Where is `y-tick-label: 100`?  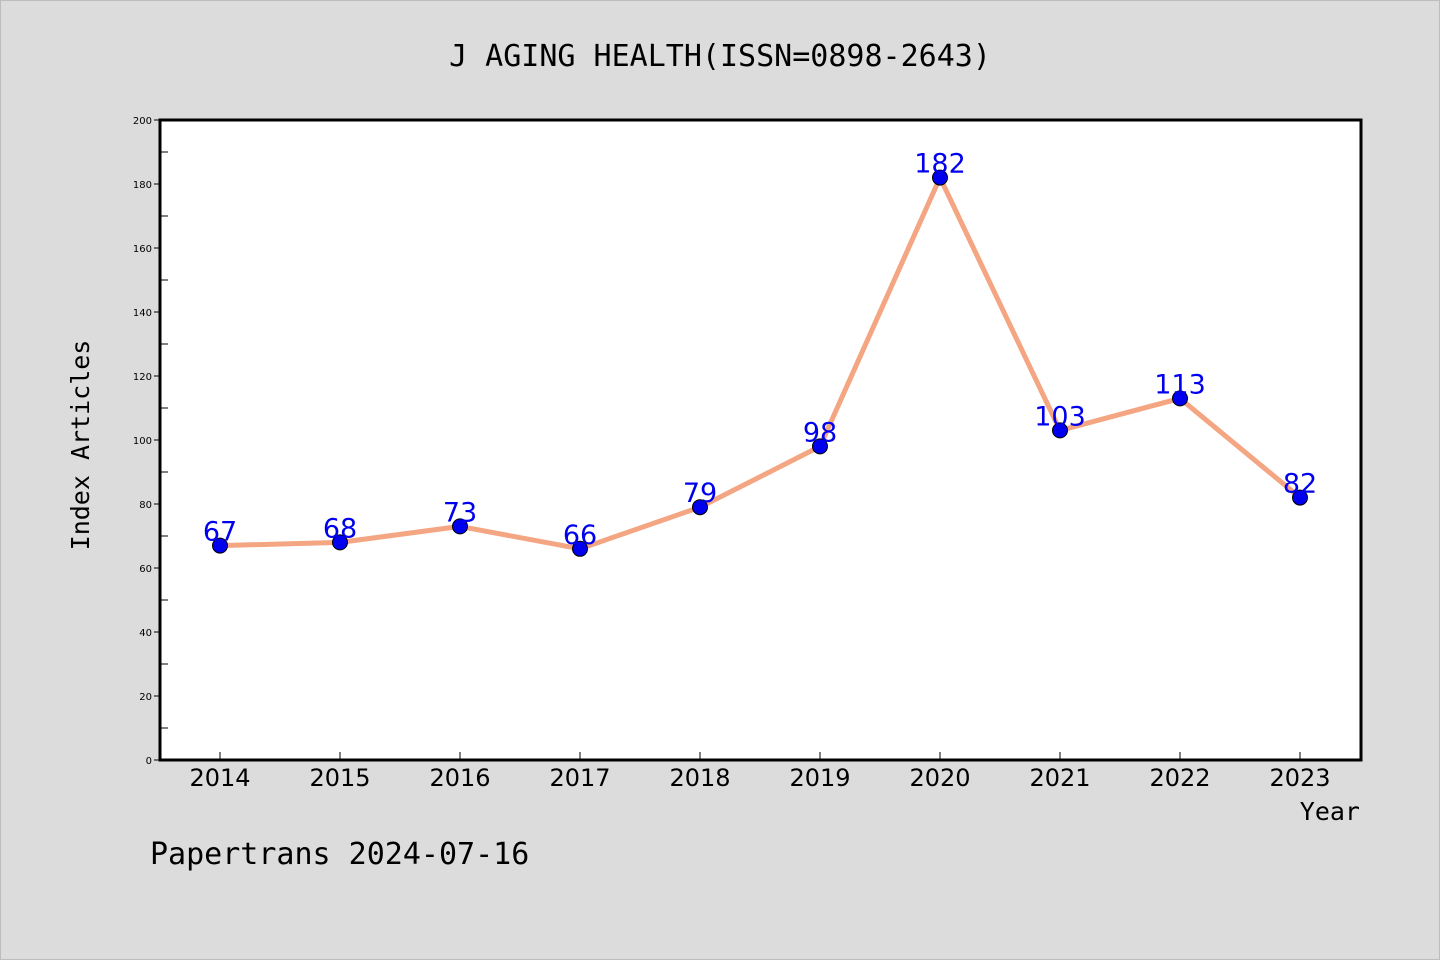 y-tick-label: 100 is located at coordinates (142, 441).